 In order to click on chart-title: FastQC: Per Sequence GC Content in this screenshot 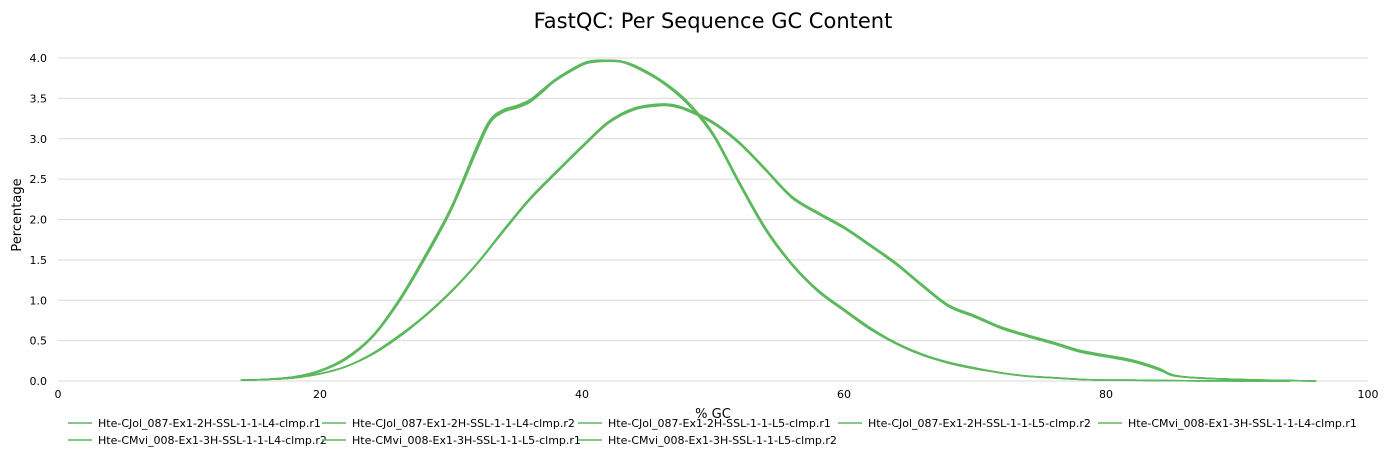, I will do `click(713, 21)`.